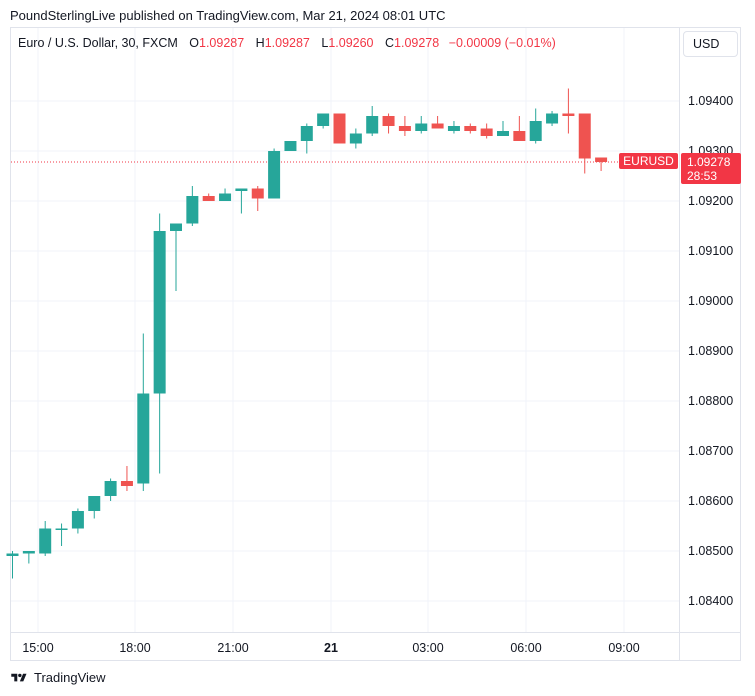 Image resolution: width=755 pixels, height=696 pixels. Describe the element at coordinates (710, 44) in the screenshot. I see `currency-button: USD` at that location.